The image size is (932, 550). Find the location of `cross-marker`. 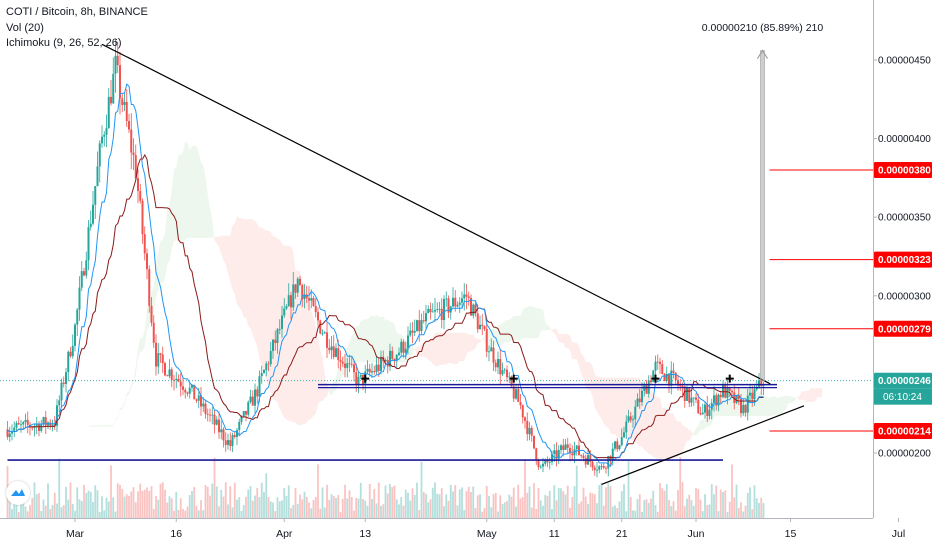

cross-marker is located at coordinates (513, 378).